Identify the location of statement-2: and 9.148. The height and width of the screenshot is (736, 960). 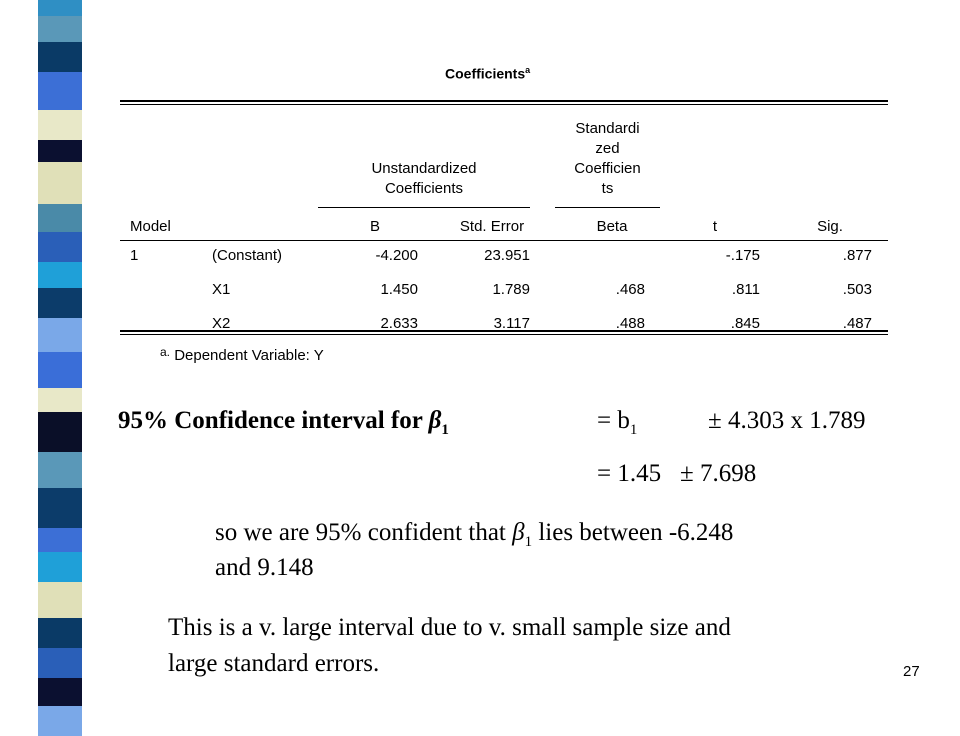
(264, 567).